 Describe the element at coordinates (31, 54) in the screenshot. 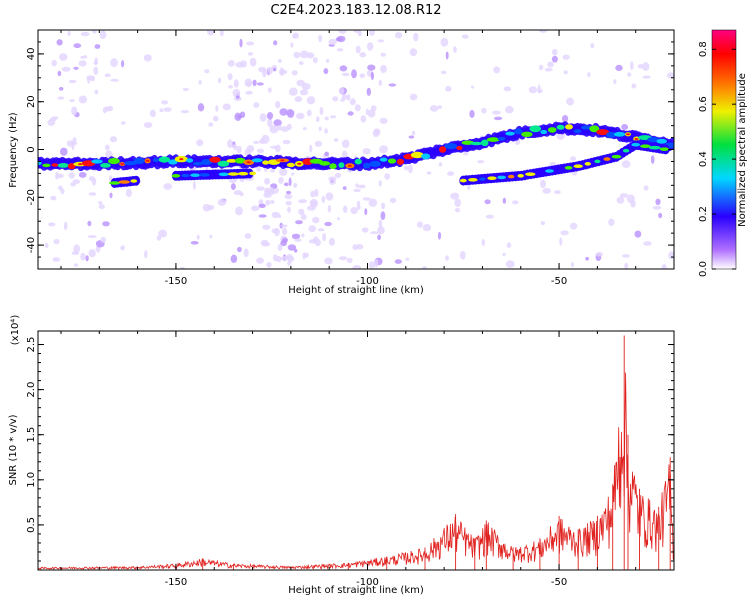

I see `y-tick-label: 40` at that location.